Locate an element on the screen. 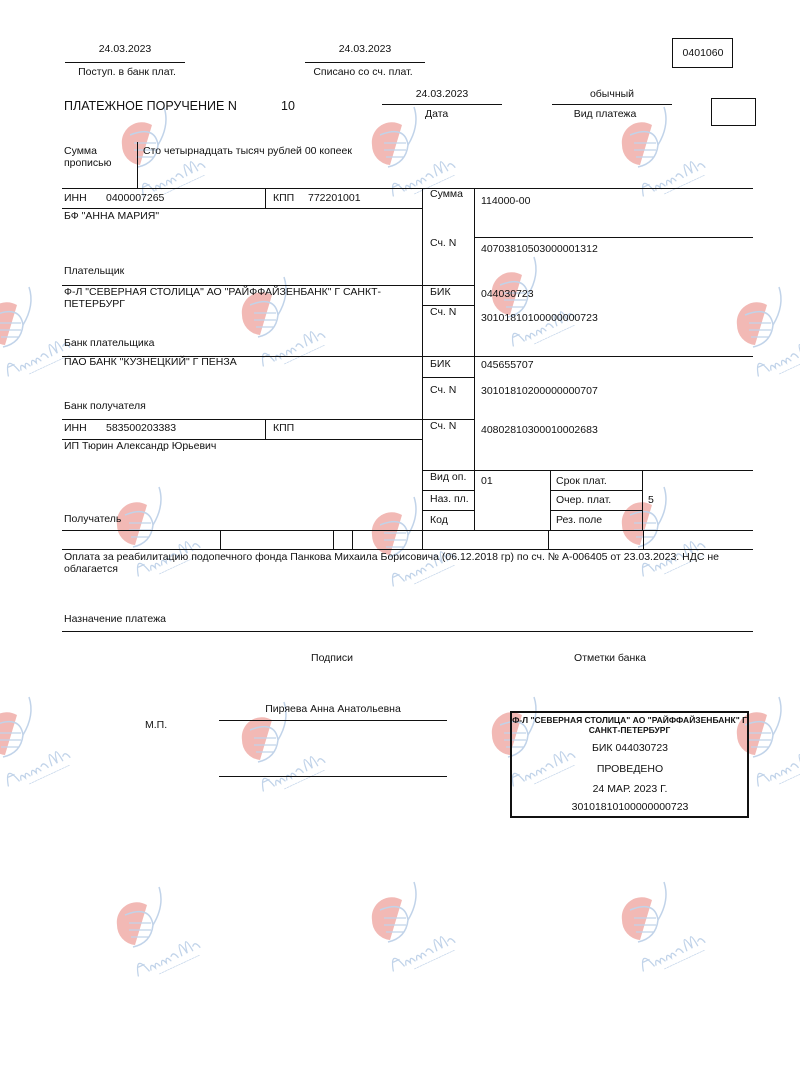 This screenshot has height=1078, width=800. signatures-label: Подписи is located at coordinates (332, 658).